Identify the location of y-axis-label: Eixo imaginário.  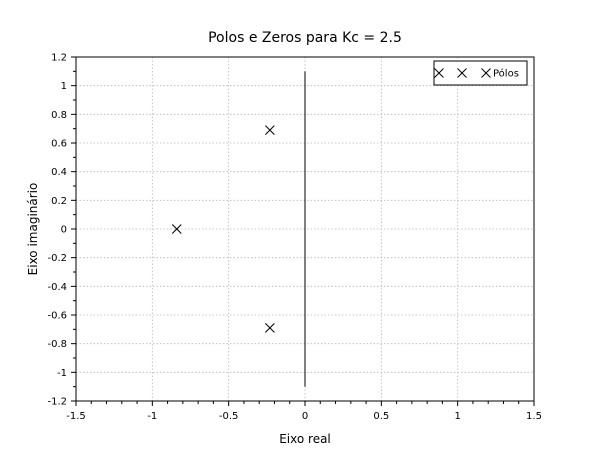
(33, 229).